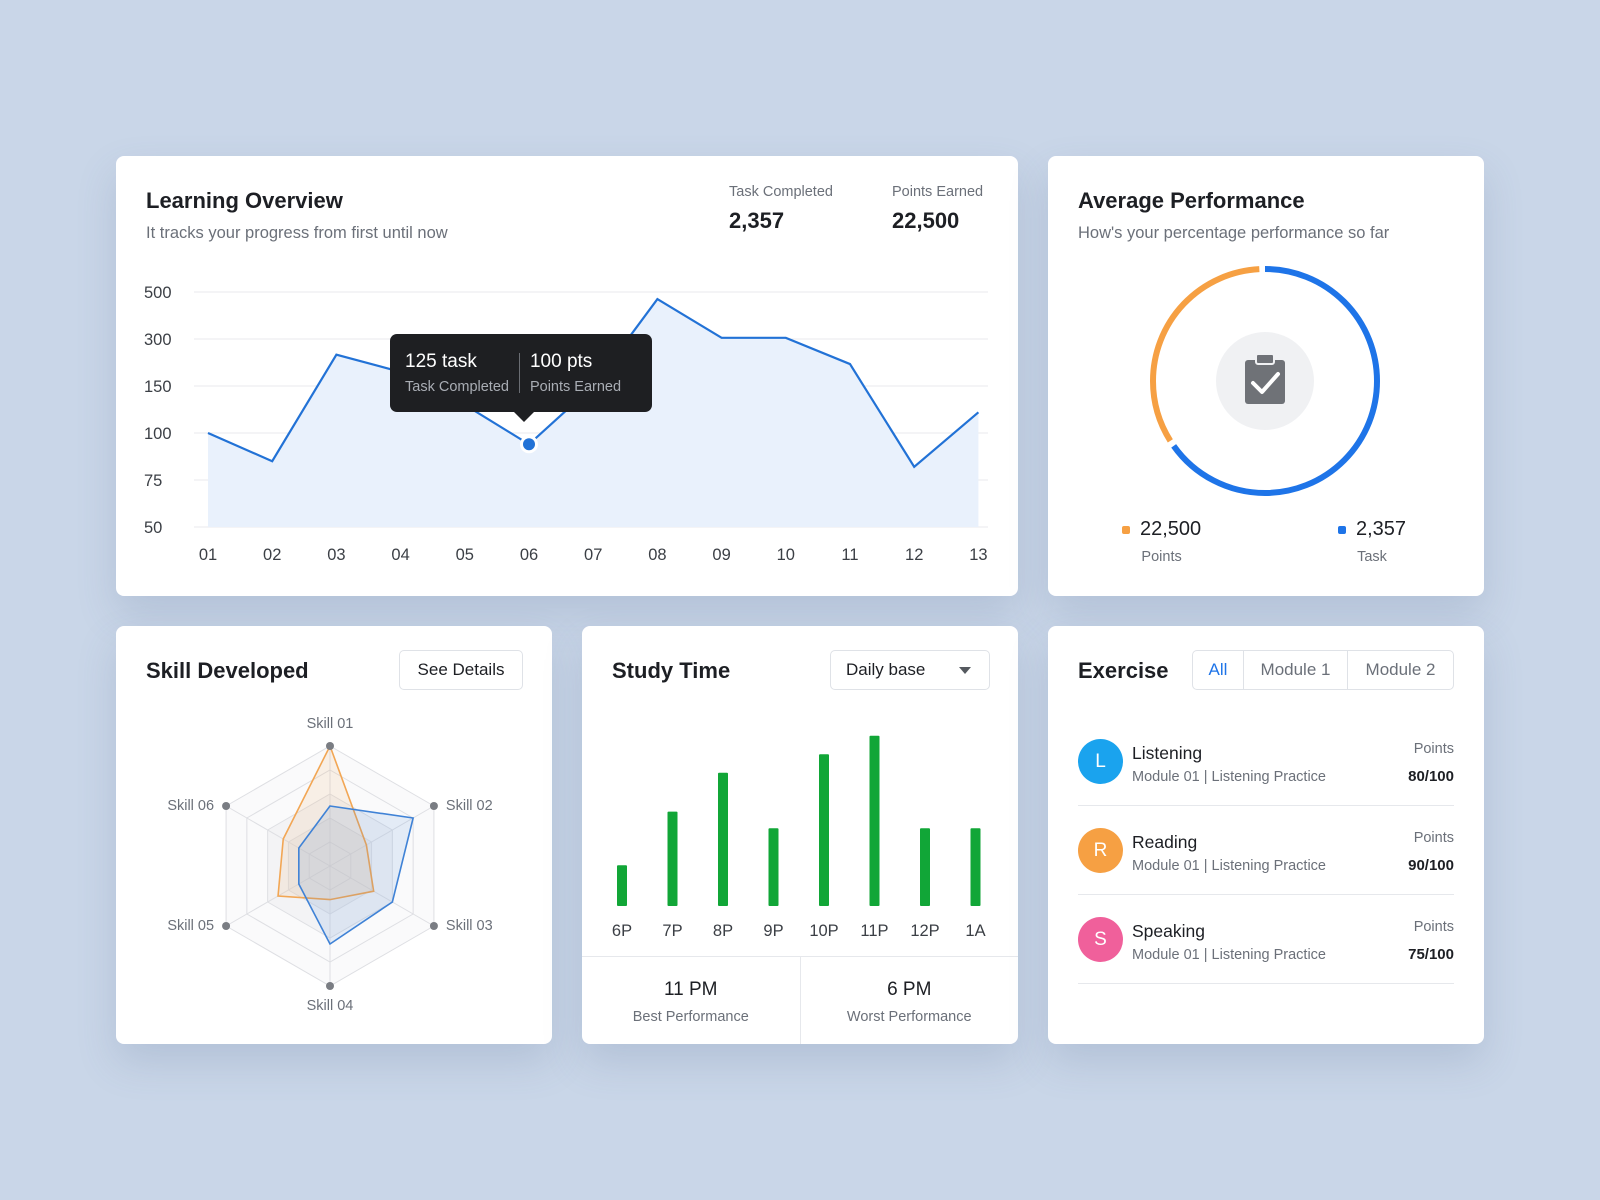 Image resolution: width=1600 pixels, height=1200 pixels. I want to click on x-tick-label: 01, so click(208, 555).